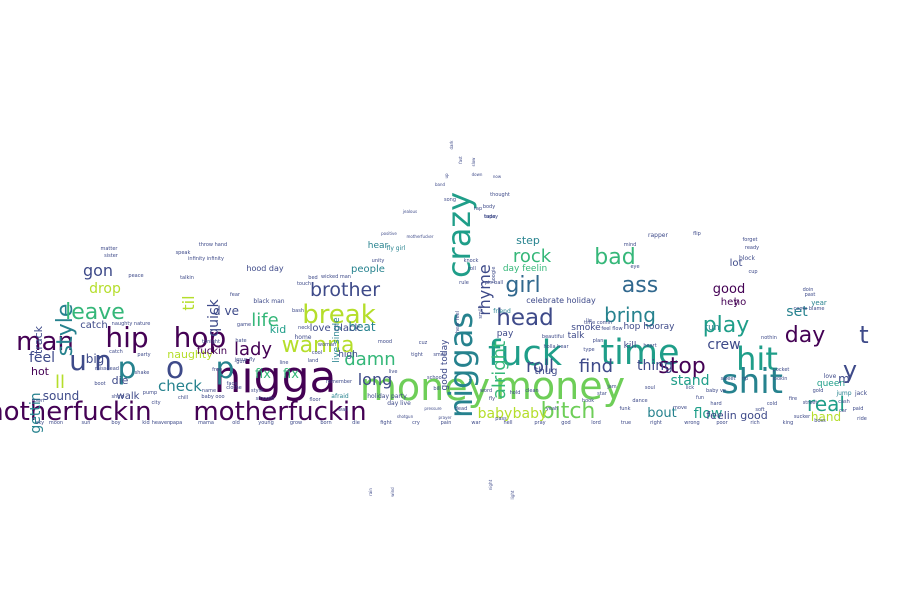 This screenshot has width=900, height=600. Describe the element at coordinates (577, 336) in the screenshot. I see `word-talk: talk` at that location.